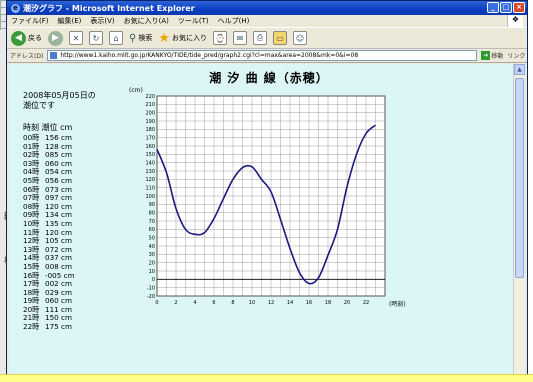 The image size is (533, 382). Describe the element at coordinates (397, 304) in the screenshot. I see `x-axis-unit: (時刻)` at that location.